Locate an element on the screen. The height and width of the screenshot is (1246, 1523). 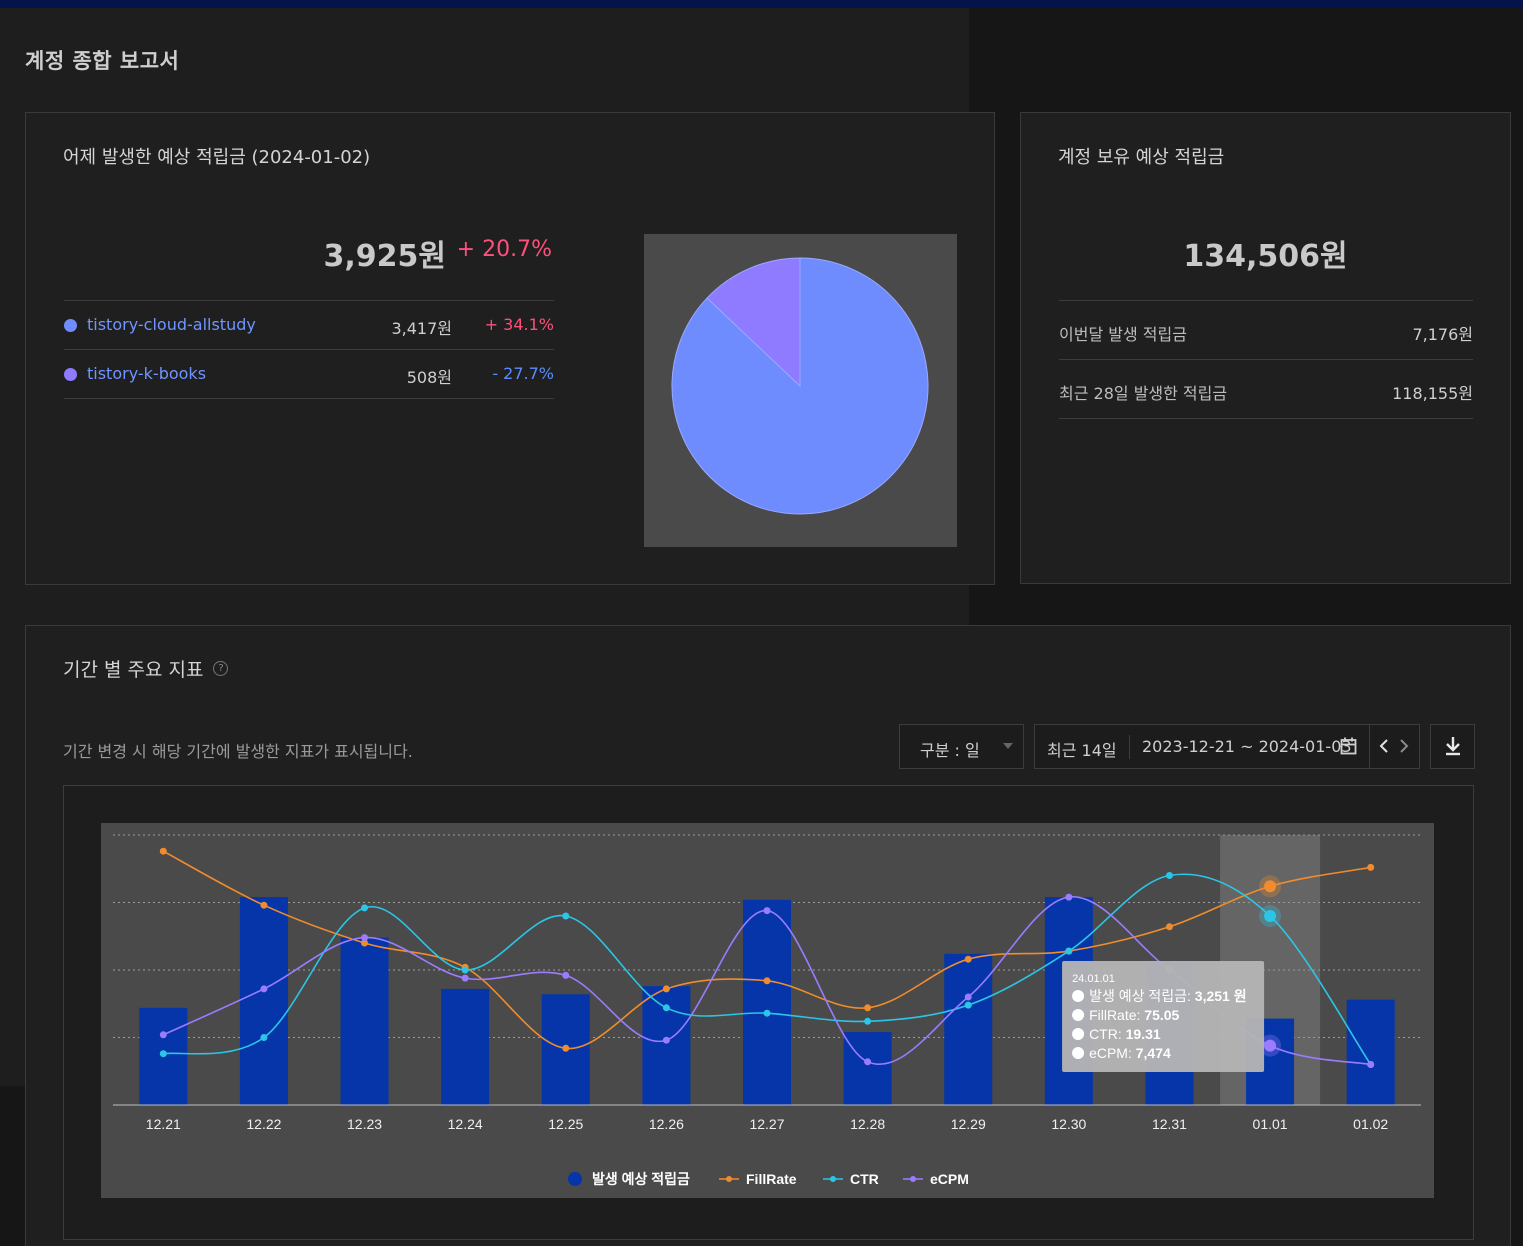
legend-item: 발생 예상 적립금 is located at coordinates (629, 1179).